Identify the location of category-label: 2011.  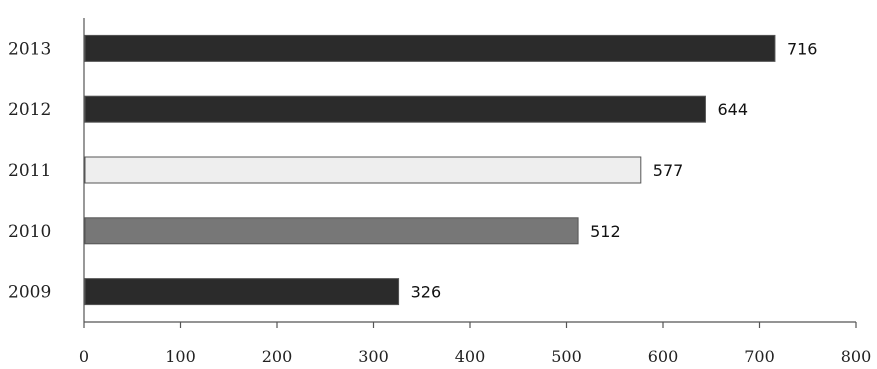
(29, 171).